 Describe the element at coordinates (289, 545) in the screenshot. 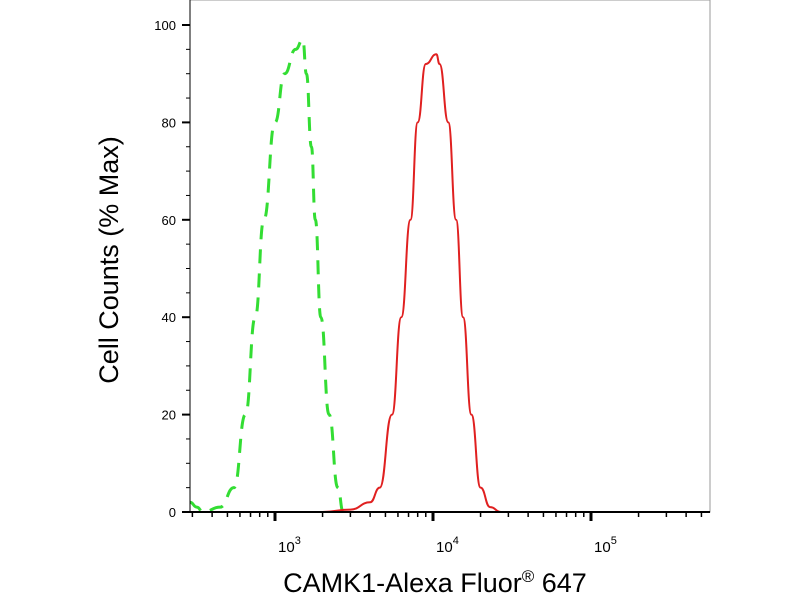

I see `x-tick-label: 10³` at that location.